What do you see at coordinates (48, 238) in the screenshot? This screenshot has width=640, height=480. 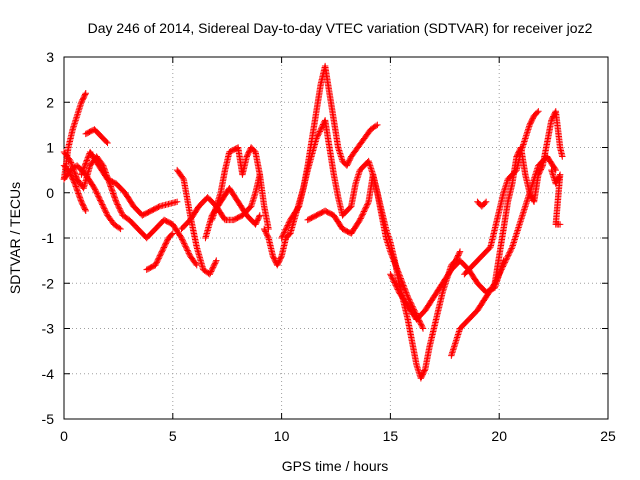 I see `y-tick-label: -1` at bounding box center [48, 238].